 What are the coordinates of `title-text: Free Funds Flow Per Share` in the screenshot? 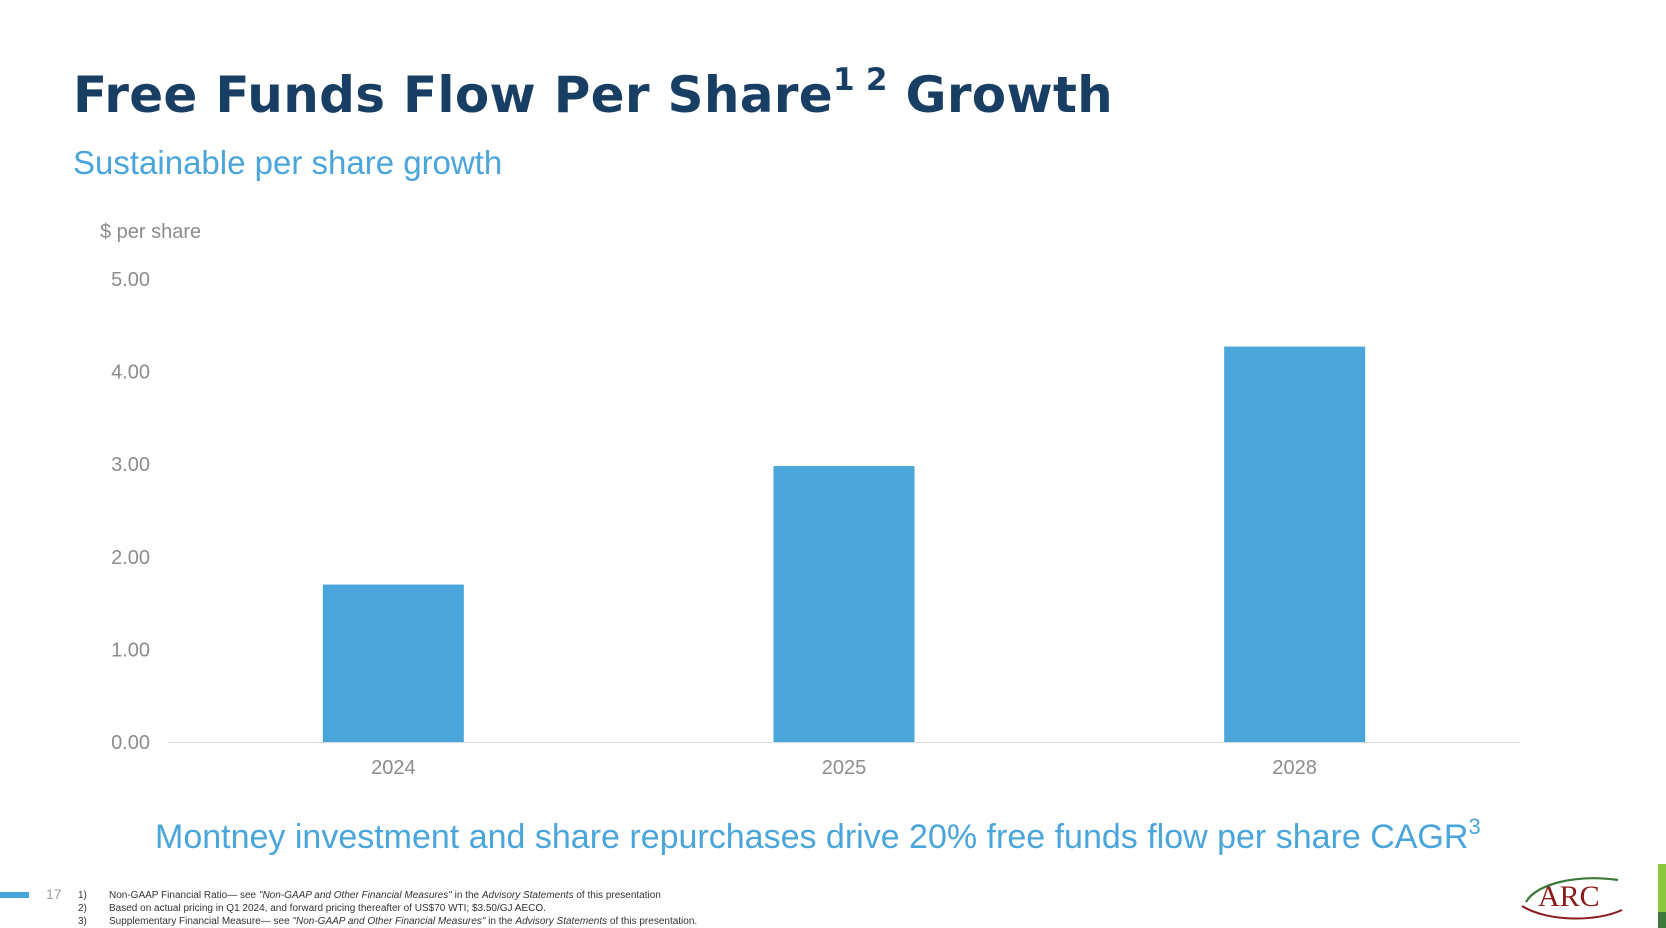 It's located at (453, 95).